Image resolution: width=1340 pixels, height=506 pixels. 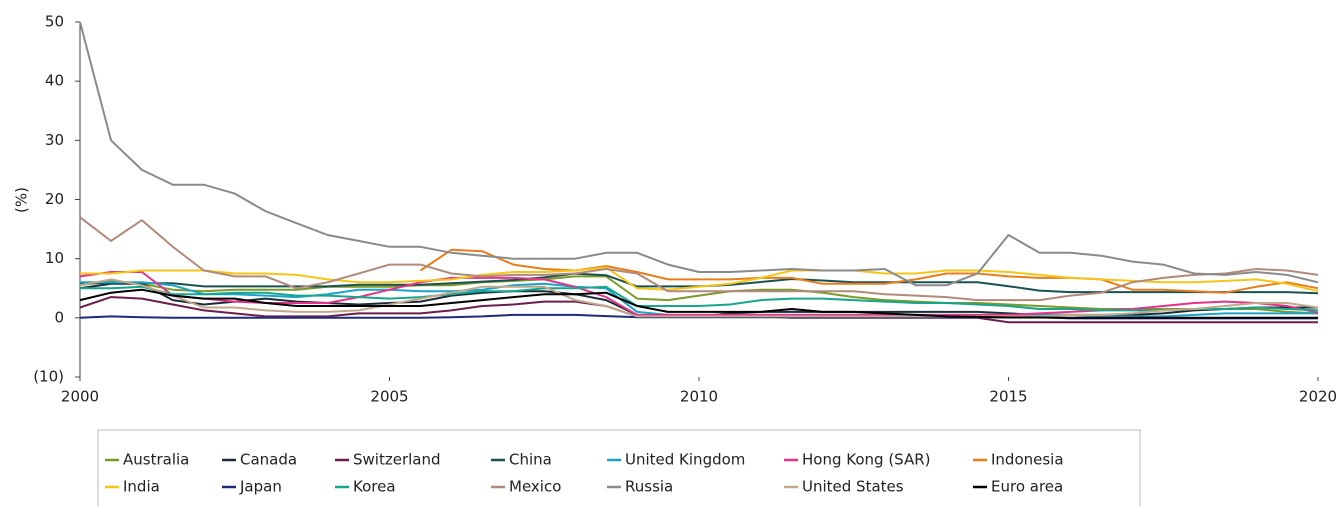 I want to click on y-tick-label: 50, so click(x=54, y=22).